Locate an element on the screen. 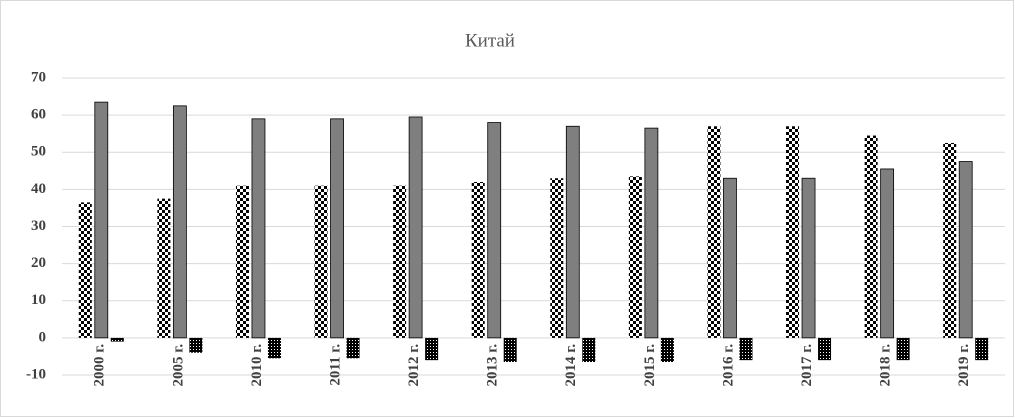 Image resolution: width=1015 pixels, height=418 pixels. x-tick-label: 2012 г. is located at coordinates (414, 365).